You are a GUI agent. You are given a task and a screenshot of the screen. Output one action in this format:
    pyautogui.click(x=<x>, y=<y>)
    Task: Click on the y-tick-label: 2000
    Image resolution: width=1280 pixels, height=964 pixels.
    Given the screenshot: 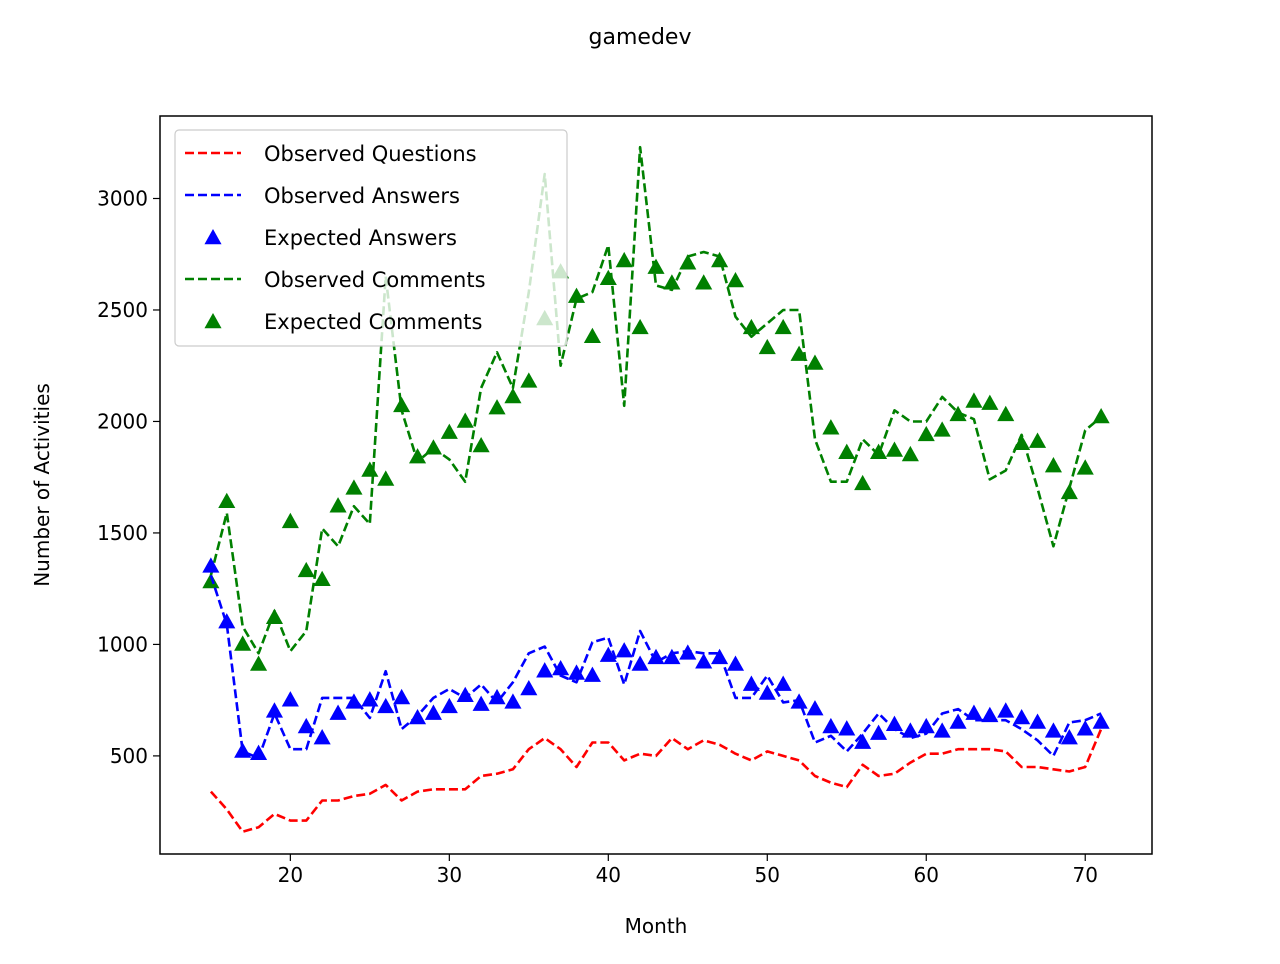 What is the action you would take?
    pyautogui.click(x=122, y=421)
    